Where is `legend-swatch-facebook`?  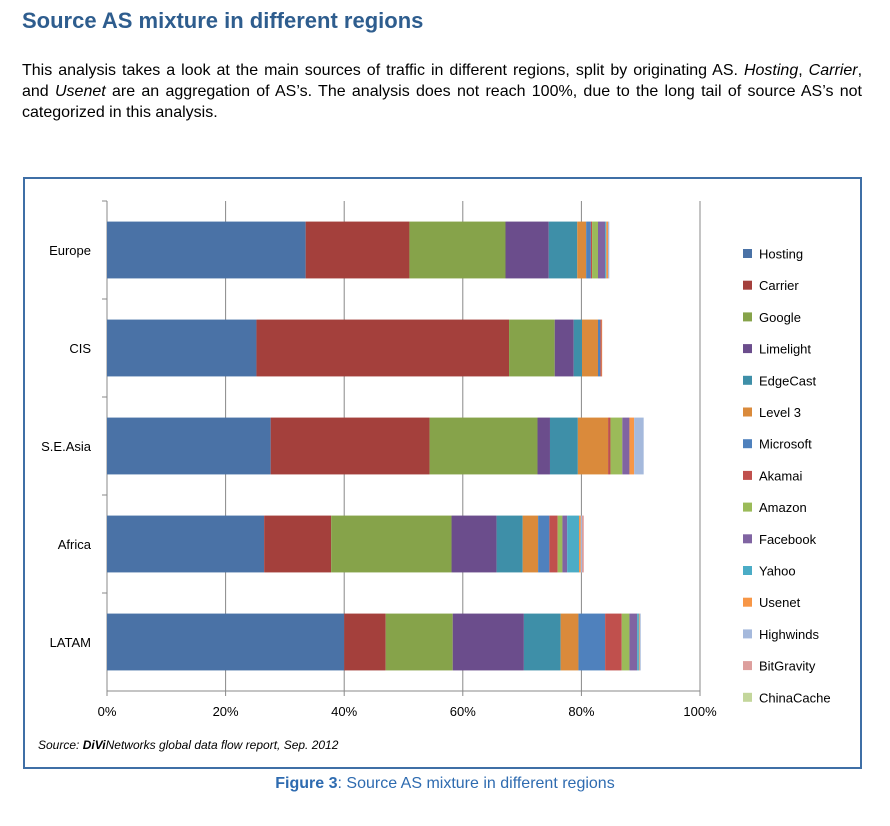
legend-swatch-facebook is located at coordinates (747, 539).